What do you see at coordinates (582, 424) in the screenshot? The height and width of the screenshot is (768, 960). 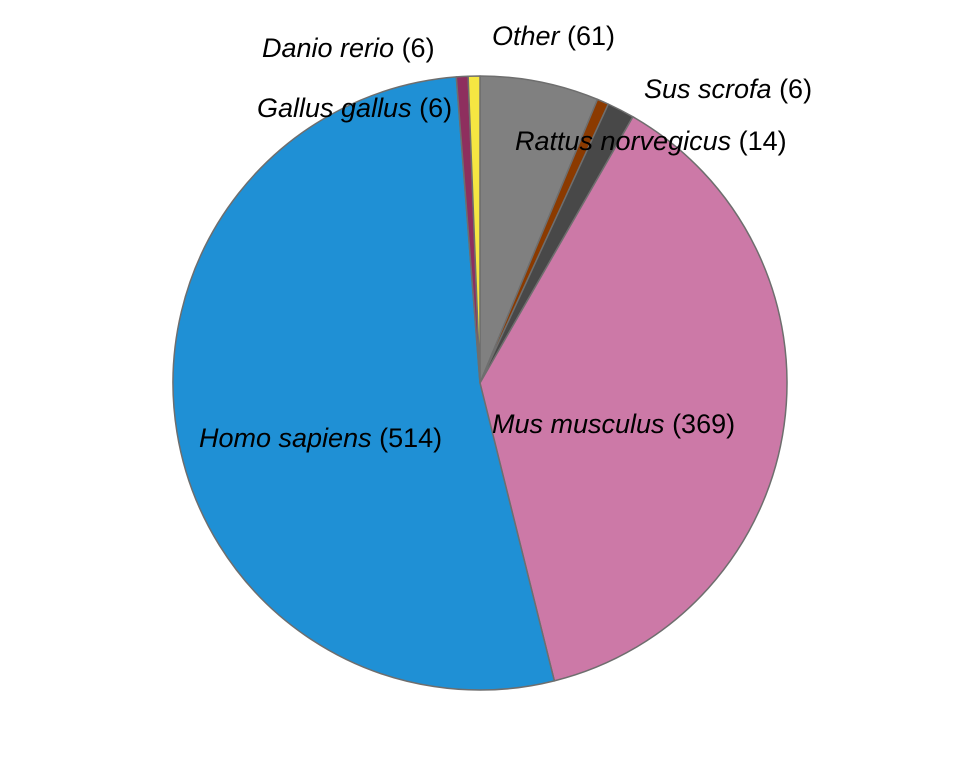 I see `label-name-mus-musculus: Mus musculus` at bounding box center [582, 424].